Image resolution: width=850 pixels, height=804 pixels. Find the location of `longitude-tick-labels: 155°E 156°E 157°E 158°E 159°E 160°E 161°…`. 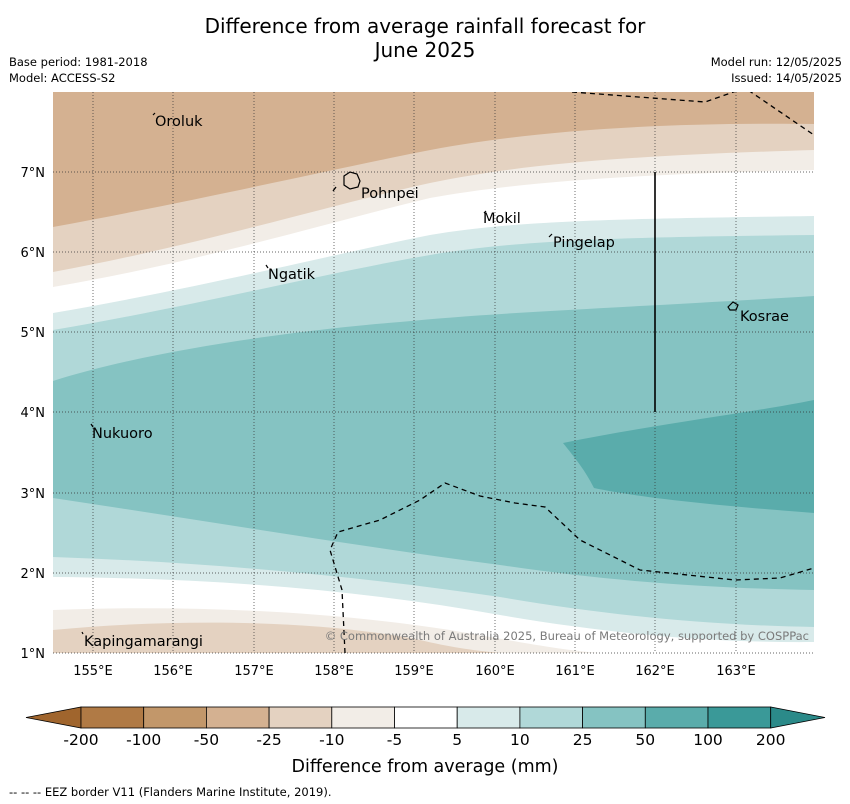

longitude-tick-labels: 155°E 156°E 157°E 158°E 159°E 160°E 161°… is located at coordinates (414, 671).